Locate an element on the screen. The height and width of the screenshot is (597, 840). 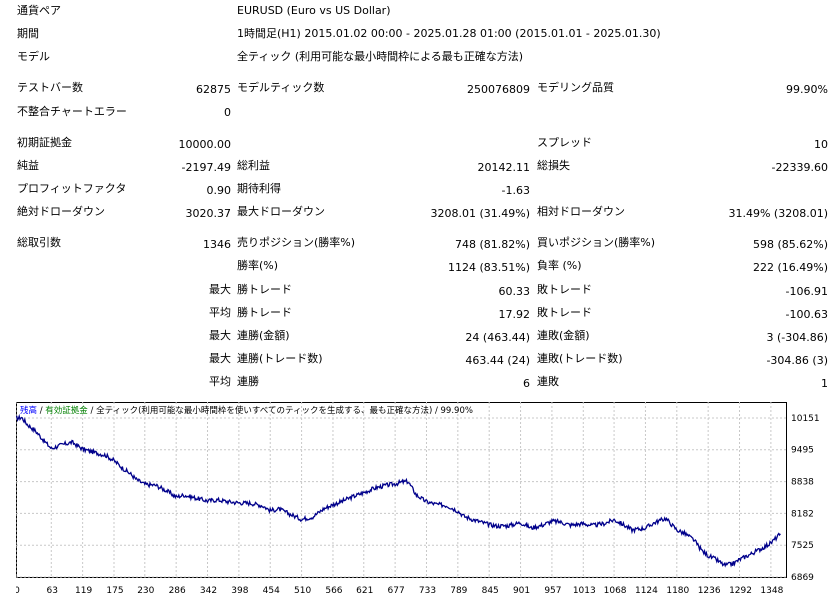
net-profit-value: -2197.49 is located at coordinates (206, 167).